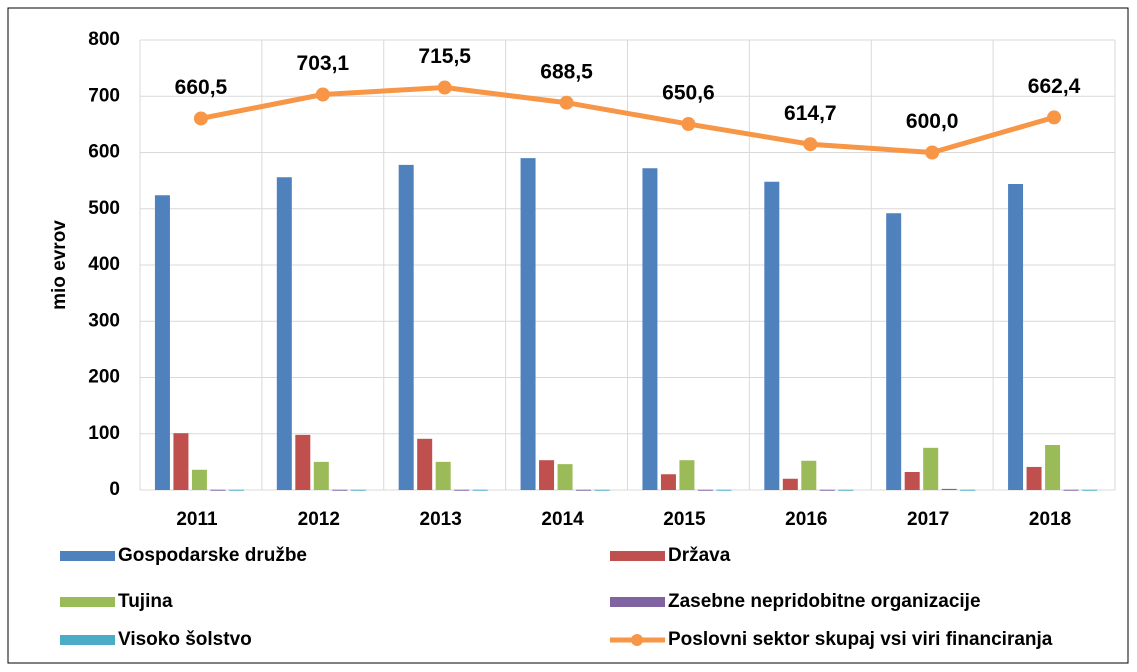 Image resolution: width=1137 pixels, height=672 pixels. What do you see at coordinates (441, 519) in the screenshot?
I see `x-tick-label: 2013` at bounding box center [441, 519].